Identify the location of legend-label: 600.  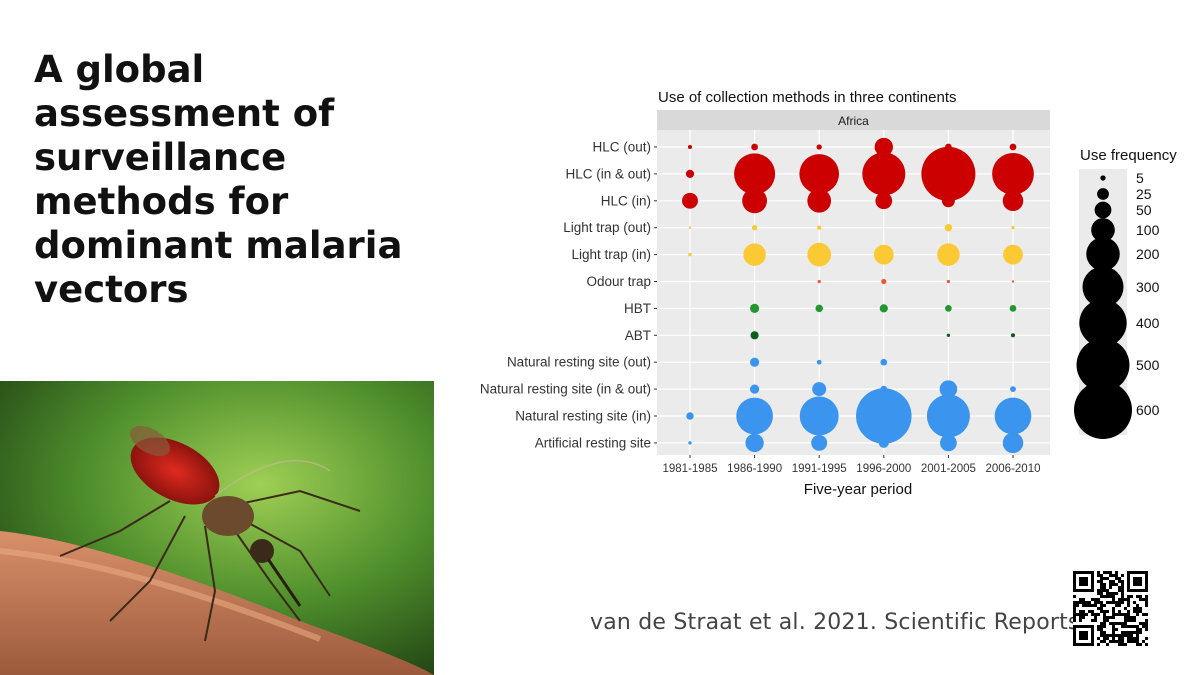
(1148, 410).